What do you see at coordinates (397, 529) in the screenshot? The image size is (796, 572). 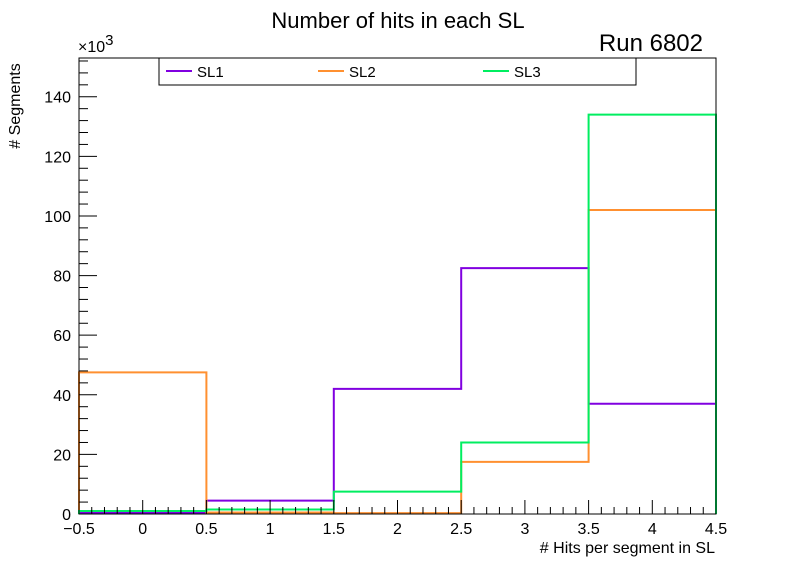 I see `x-tick-label: 2` at bounding box center [397, 529].